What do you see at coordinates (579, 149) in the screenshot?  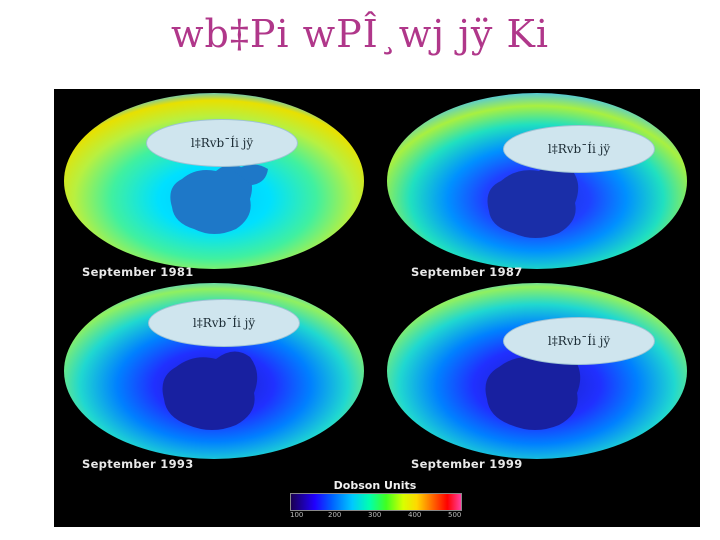 I see `panel-label-bubble-1987: l‡Rvb¯Íi jÿ` at bounding box center [579, 149].